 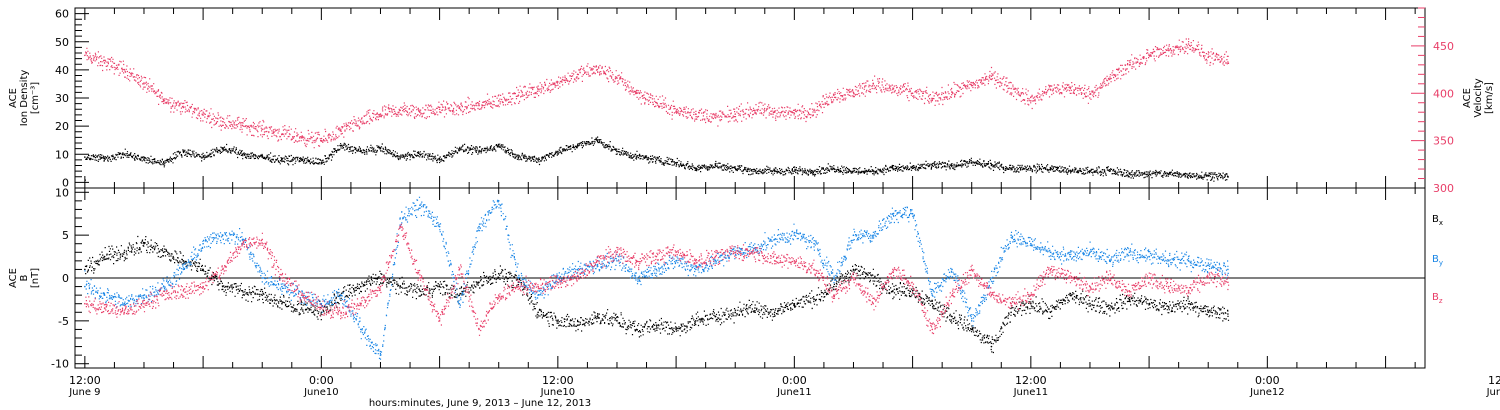 I want to click on density-tick-label: 50, so click(x=62, y=42).